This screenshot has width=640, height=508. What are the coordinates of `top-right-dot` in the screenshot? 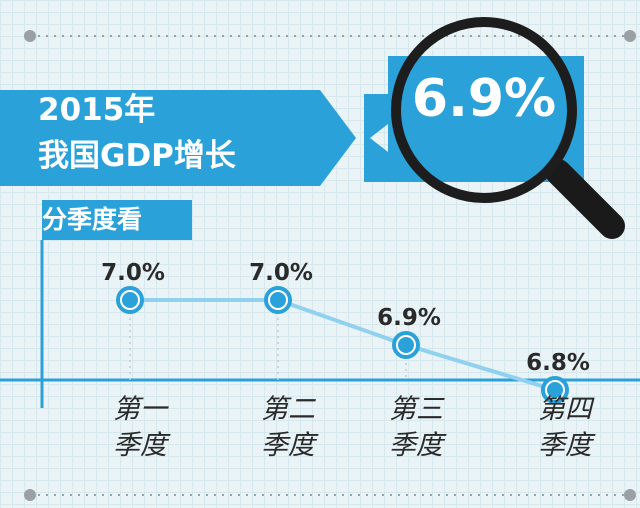 It's located at (630, 36).